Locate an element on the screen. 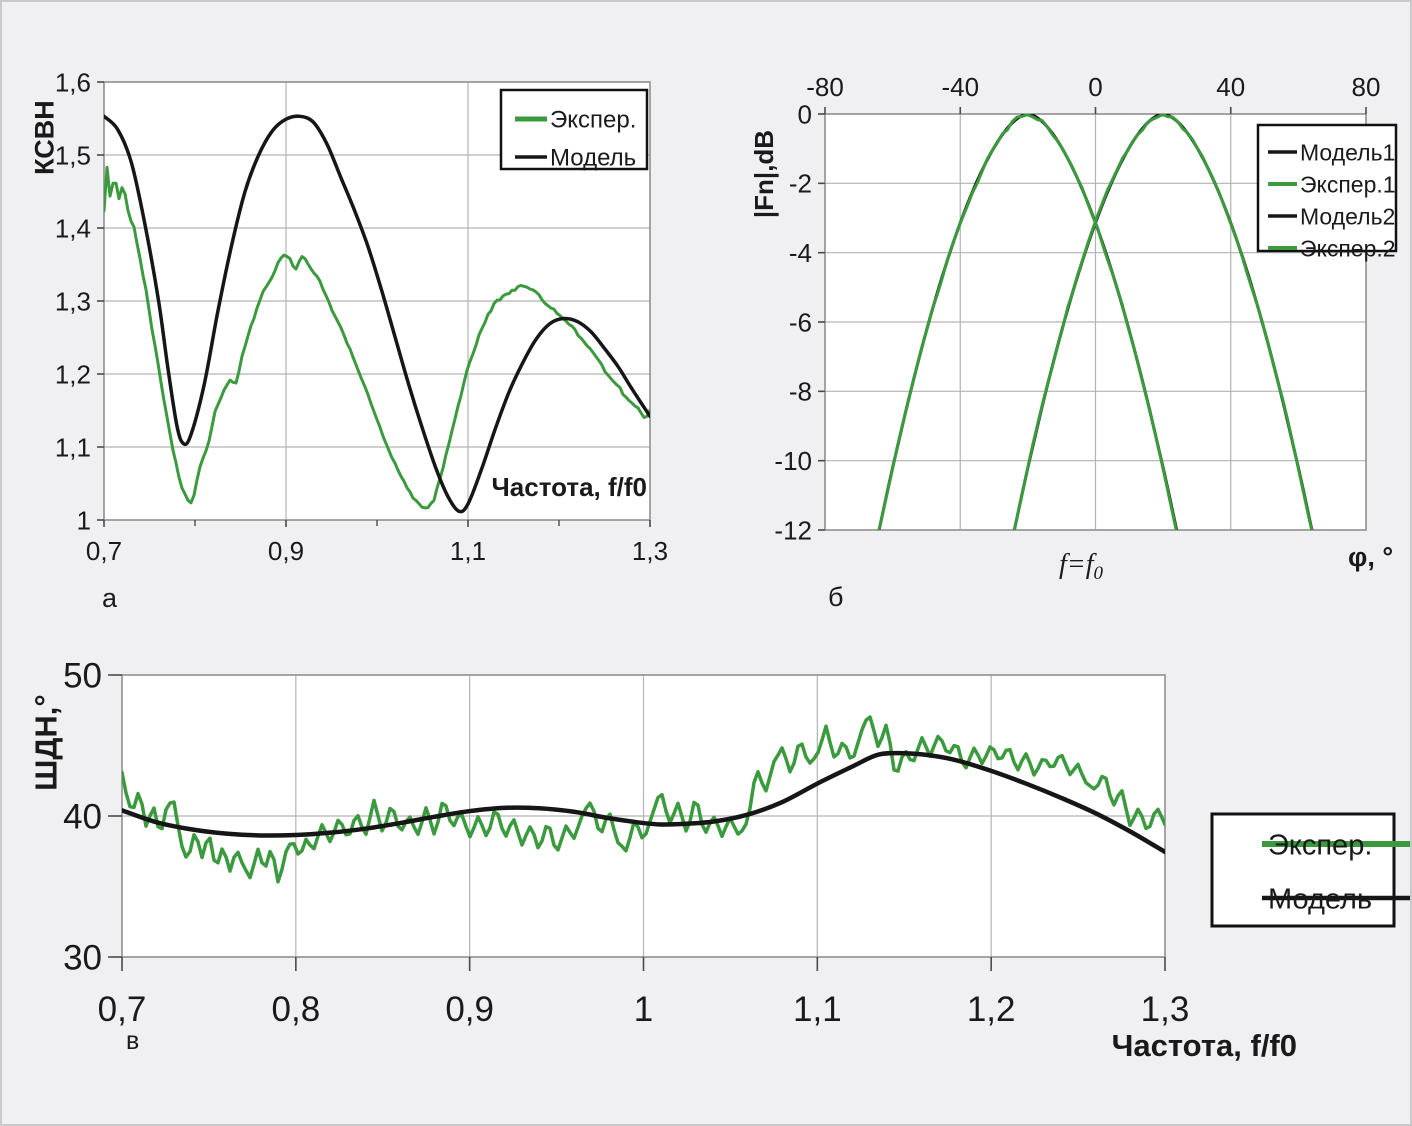 This screenshot has width=1412, height=1126. x-tick-label: 1 is located at coordinates (643, 1009).